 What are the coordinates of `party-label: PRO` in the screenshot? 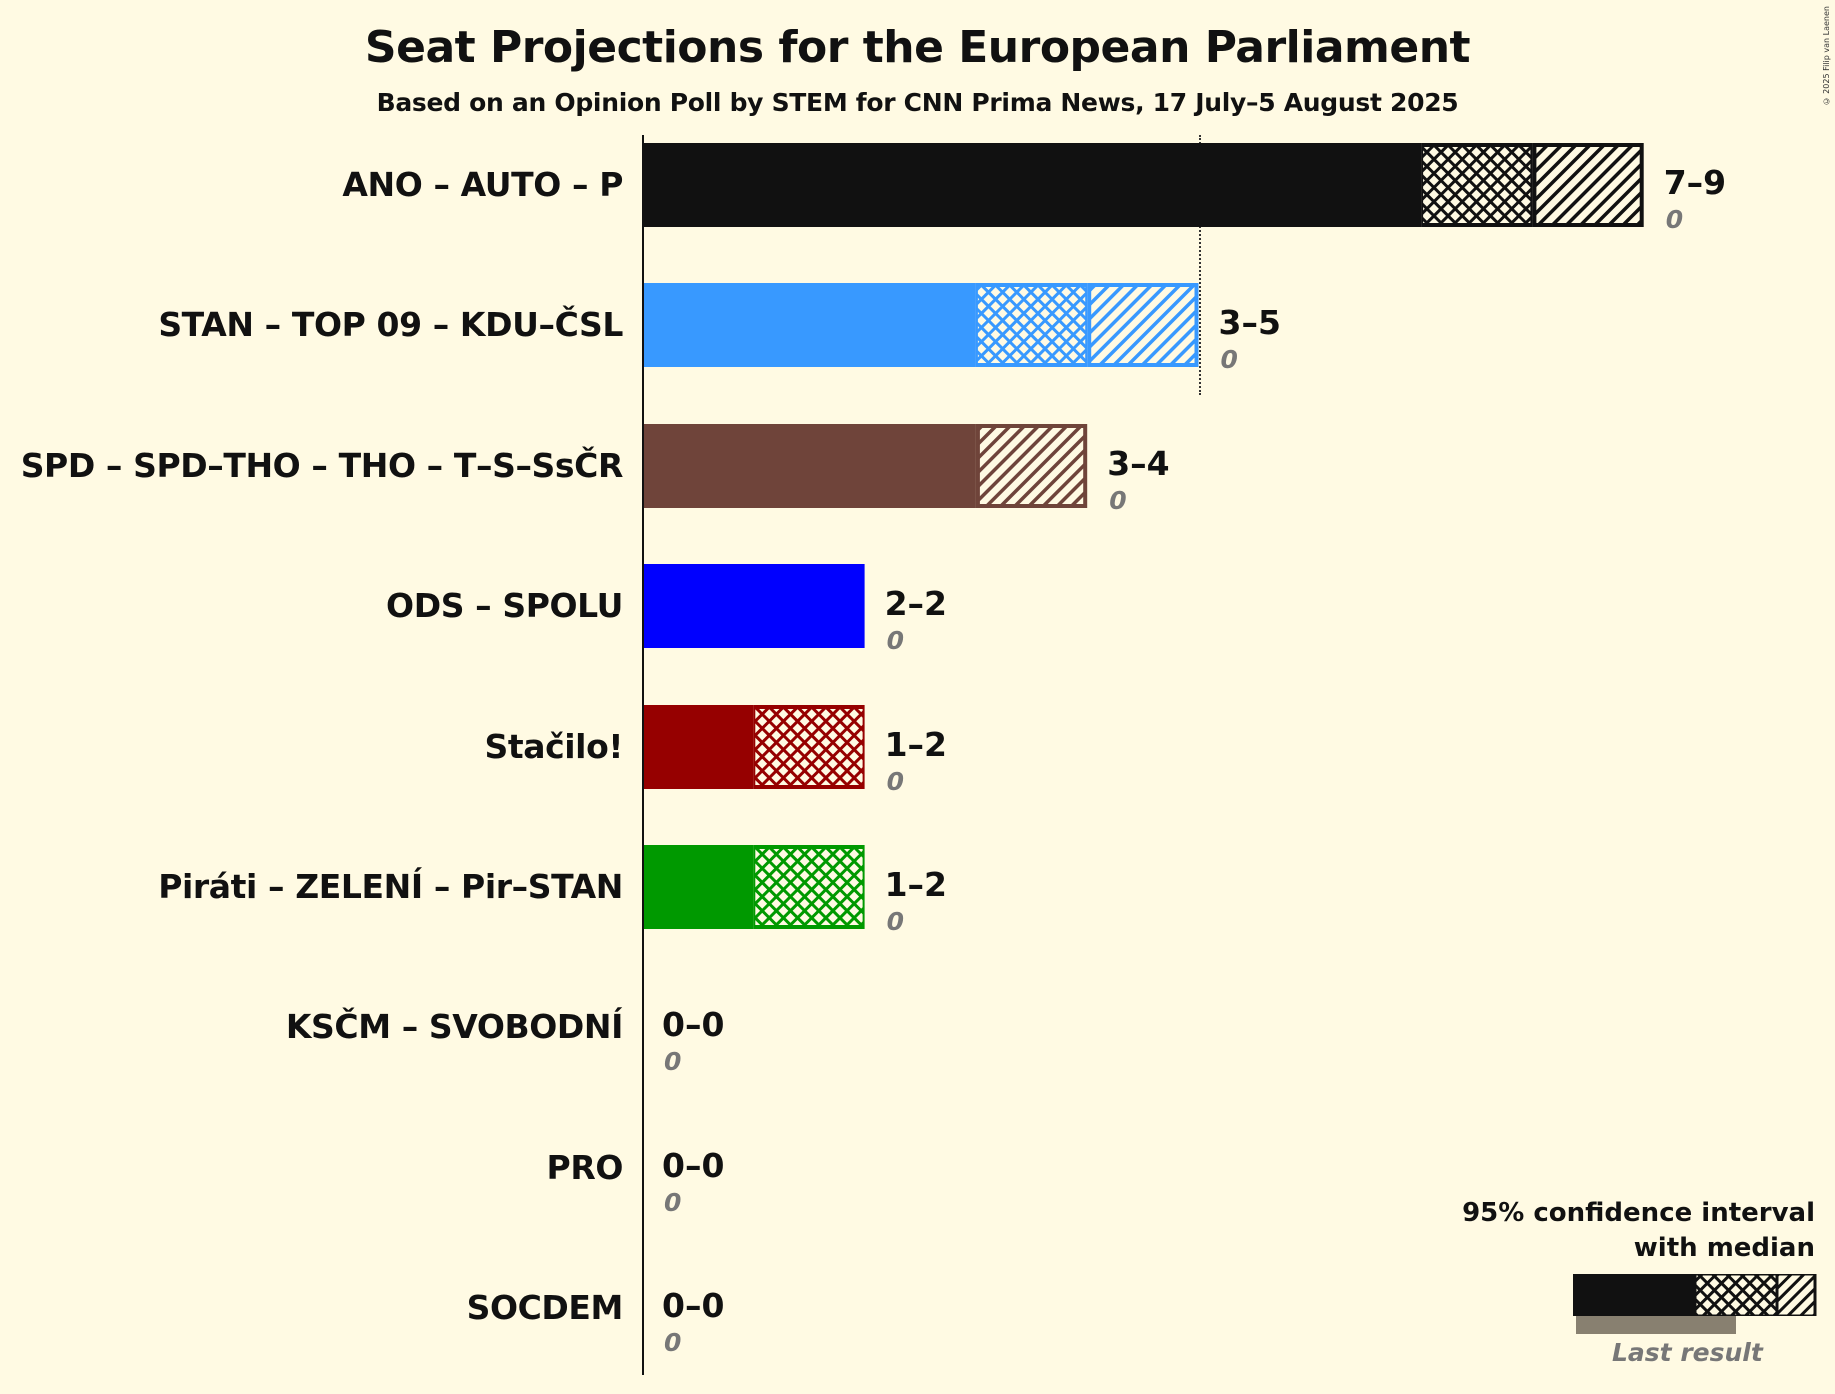 It's located at (585, 1167).